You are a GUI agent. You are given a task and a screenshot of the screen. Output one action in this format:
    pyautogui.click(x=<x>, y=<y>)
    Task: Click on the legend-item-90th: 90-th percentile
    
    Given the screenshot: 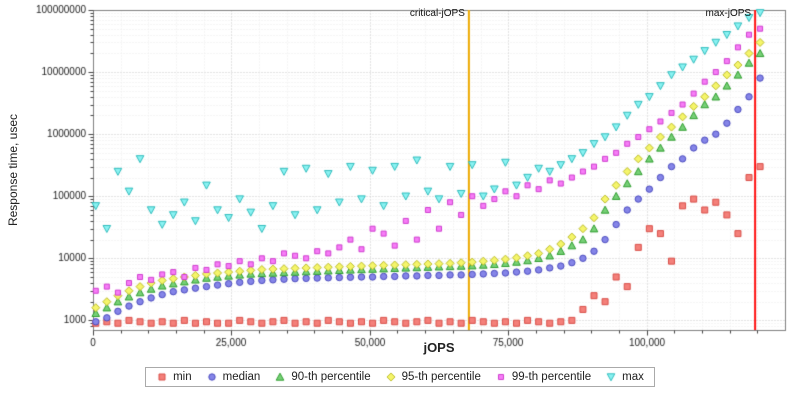 What is the action you would take?
    pyautogui.click(x=322, y=377)
    